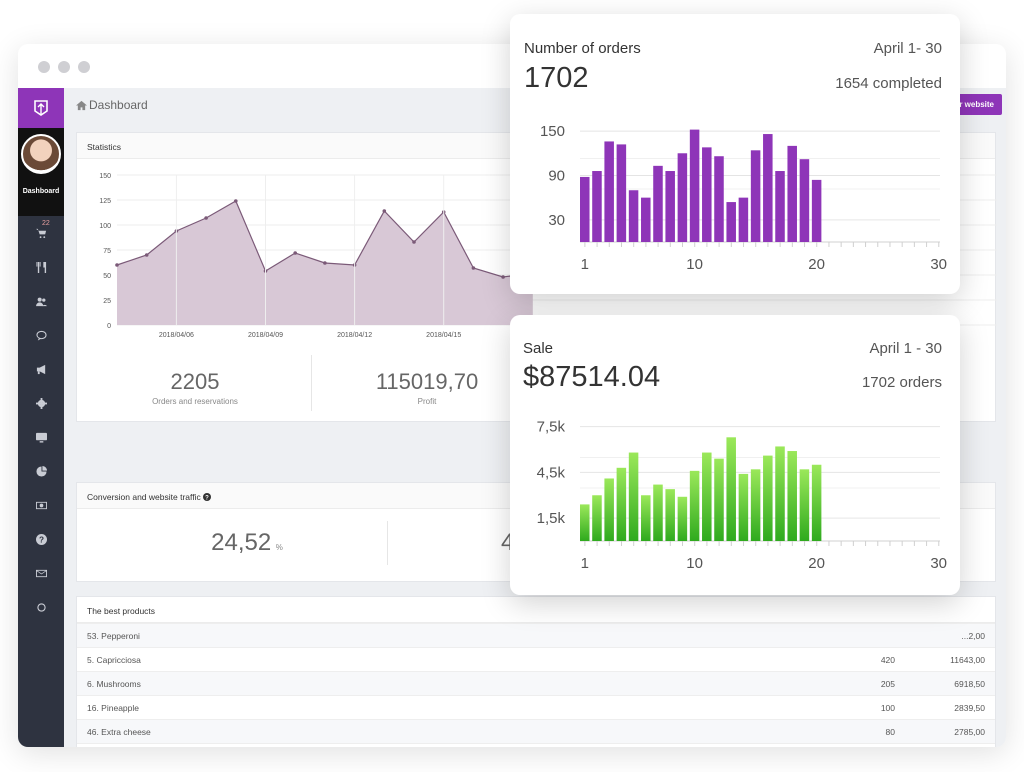 The width and height of the screenshot is (1024, 772). What do you see at coordinates (461, 745) in the screenshot?
I see `product-name: 1. Margherita` at bounding box center [461, 745].